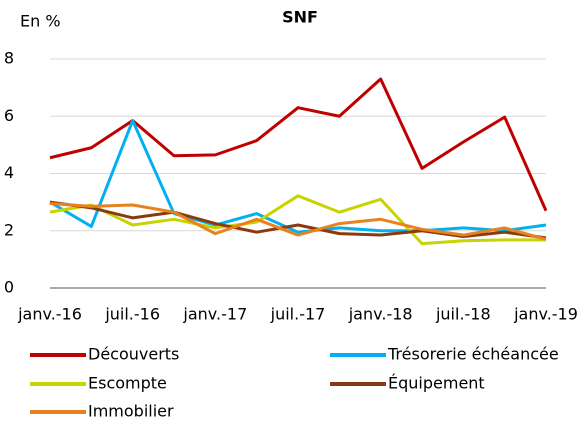 Image resolution: width=588 pixels, height=437 pixels. Describe the element at coordinates (545, 314) in the screenshot. I see `x-tick-label: janv.-19` at that location.